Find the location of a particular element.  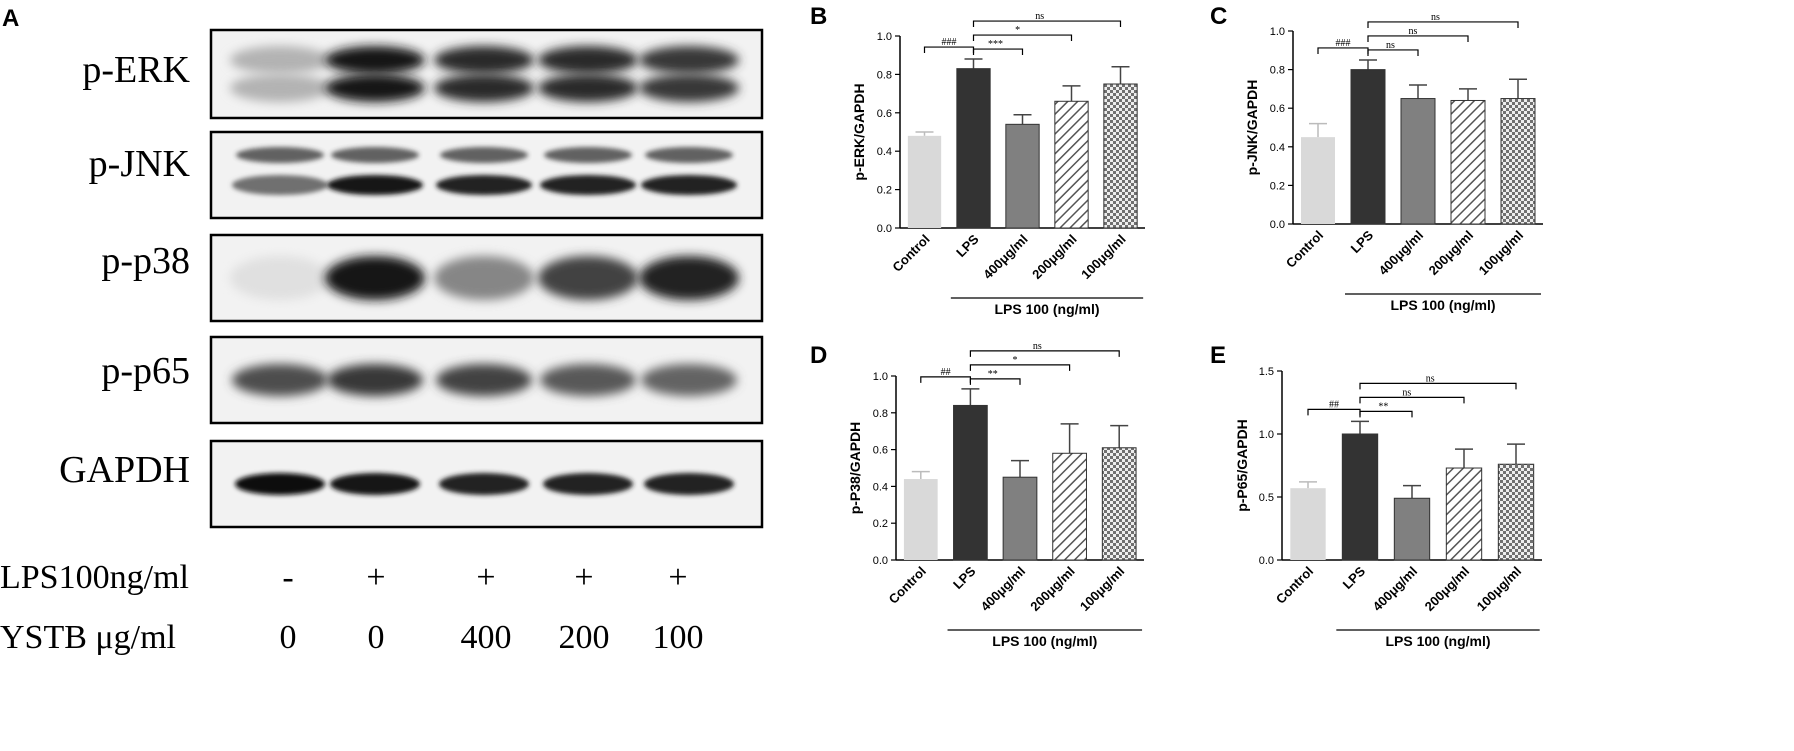

y-axis-label: p-P65/GAPDH is located at coordinates (1242, 465).